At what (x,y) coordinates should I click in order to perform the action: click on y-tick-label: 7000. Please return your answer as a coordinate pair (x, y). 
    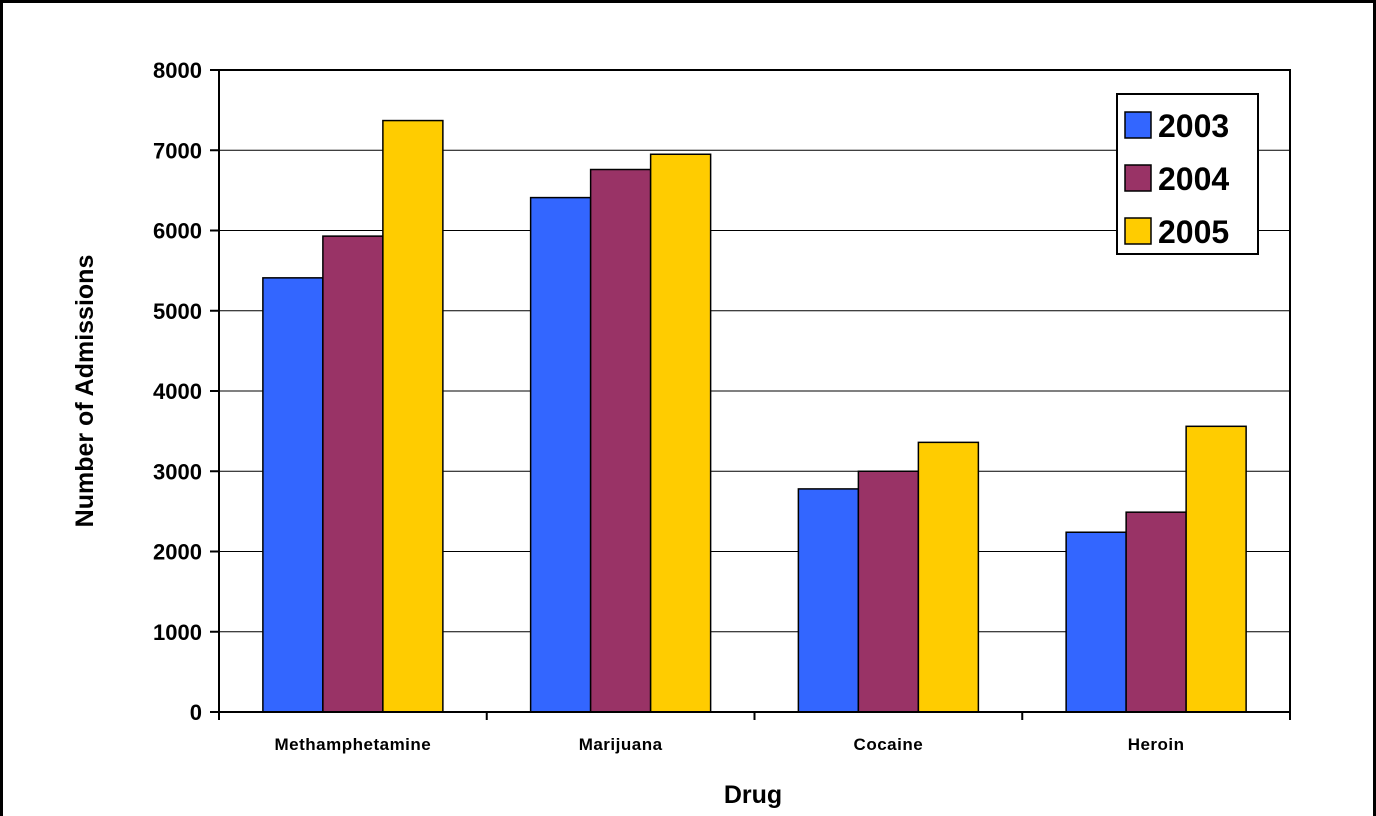
    Looking at the image, I should click on (177, 150).